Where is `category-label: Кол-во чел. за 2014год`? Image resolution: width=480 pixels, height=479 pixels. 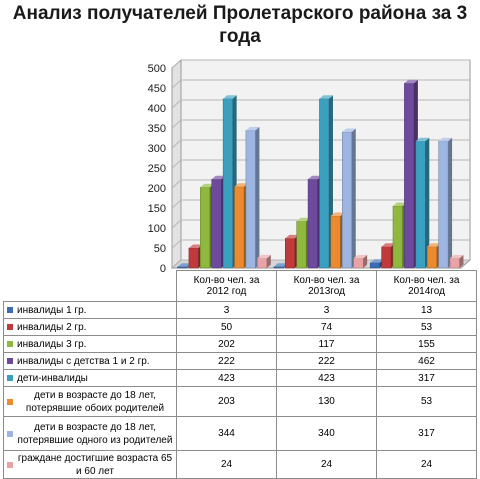
category-label: Кол-во чел. за 2014год is located at coordinates (426, 286).